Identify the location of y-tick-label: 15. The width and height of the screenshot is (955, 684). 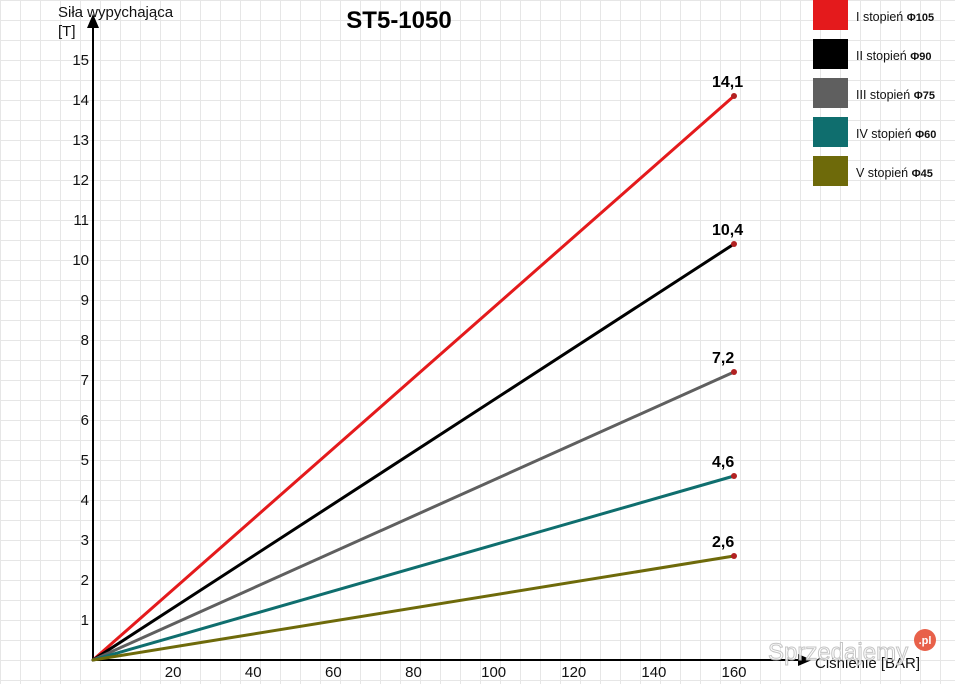
(80, 60).